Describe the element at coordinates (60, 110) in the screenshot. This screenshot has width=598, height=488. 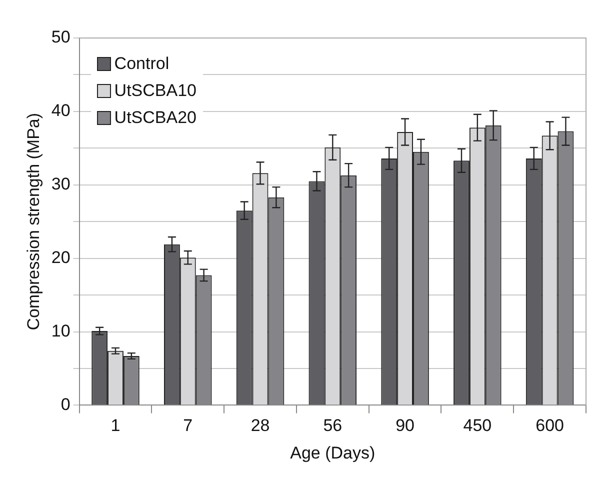
I see `y-tick-label: 40` at that location.